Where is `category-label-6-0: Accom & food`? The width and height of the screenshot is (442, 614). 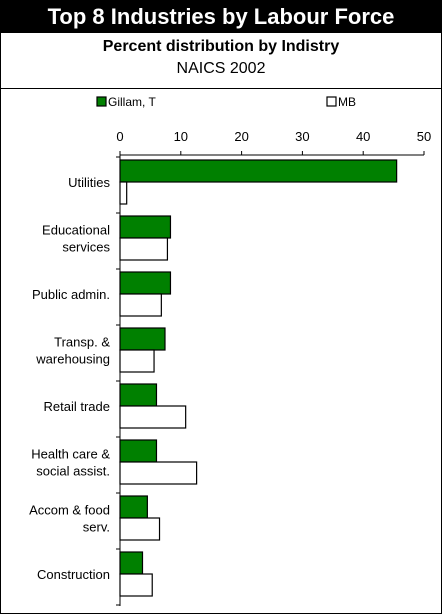 category-label-6-0: Accom & food is located at coordinates (69, 510).